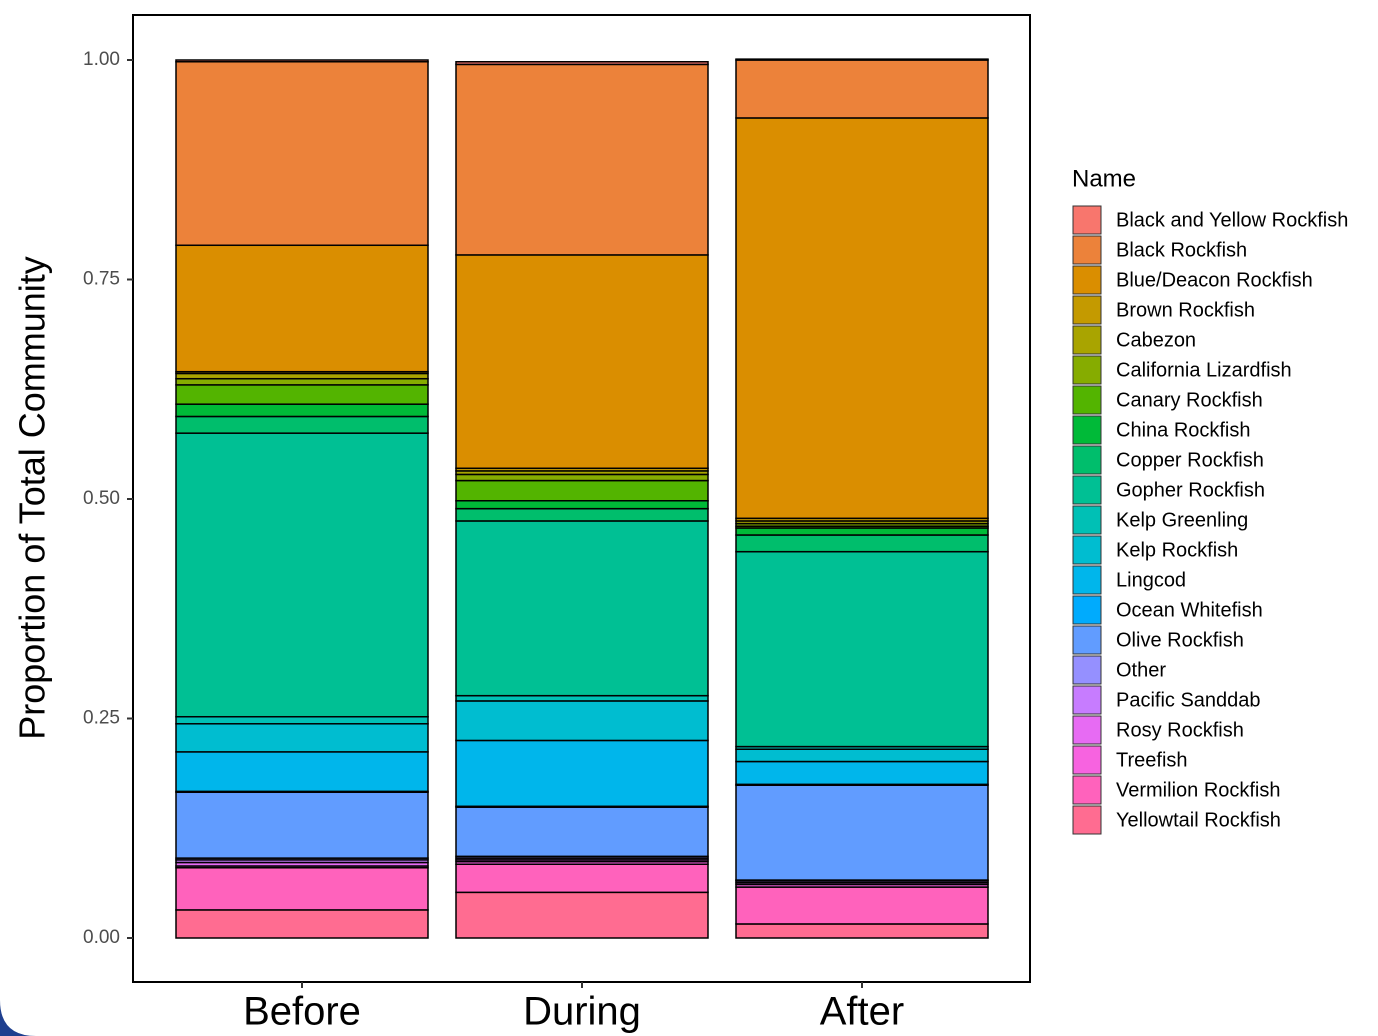 This screenshot has width=1378, height=1036. Describe the element at coordinates (1181, 250) in the screenshot. I see `legend-label: Black Rockfish` at that location.